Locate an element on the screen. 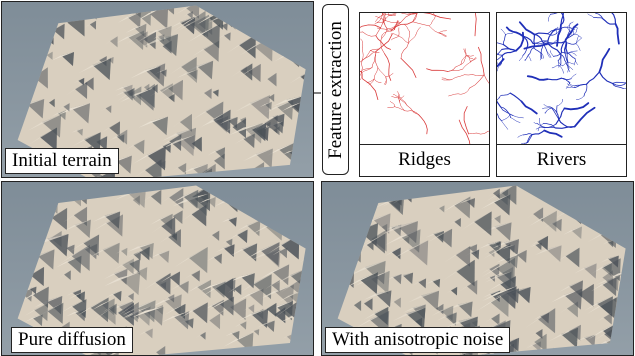 The image size is (635, 356). ridges-network is located at coordinates (424, 78).